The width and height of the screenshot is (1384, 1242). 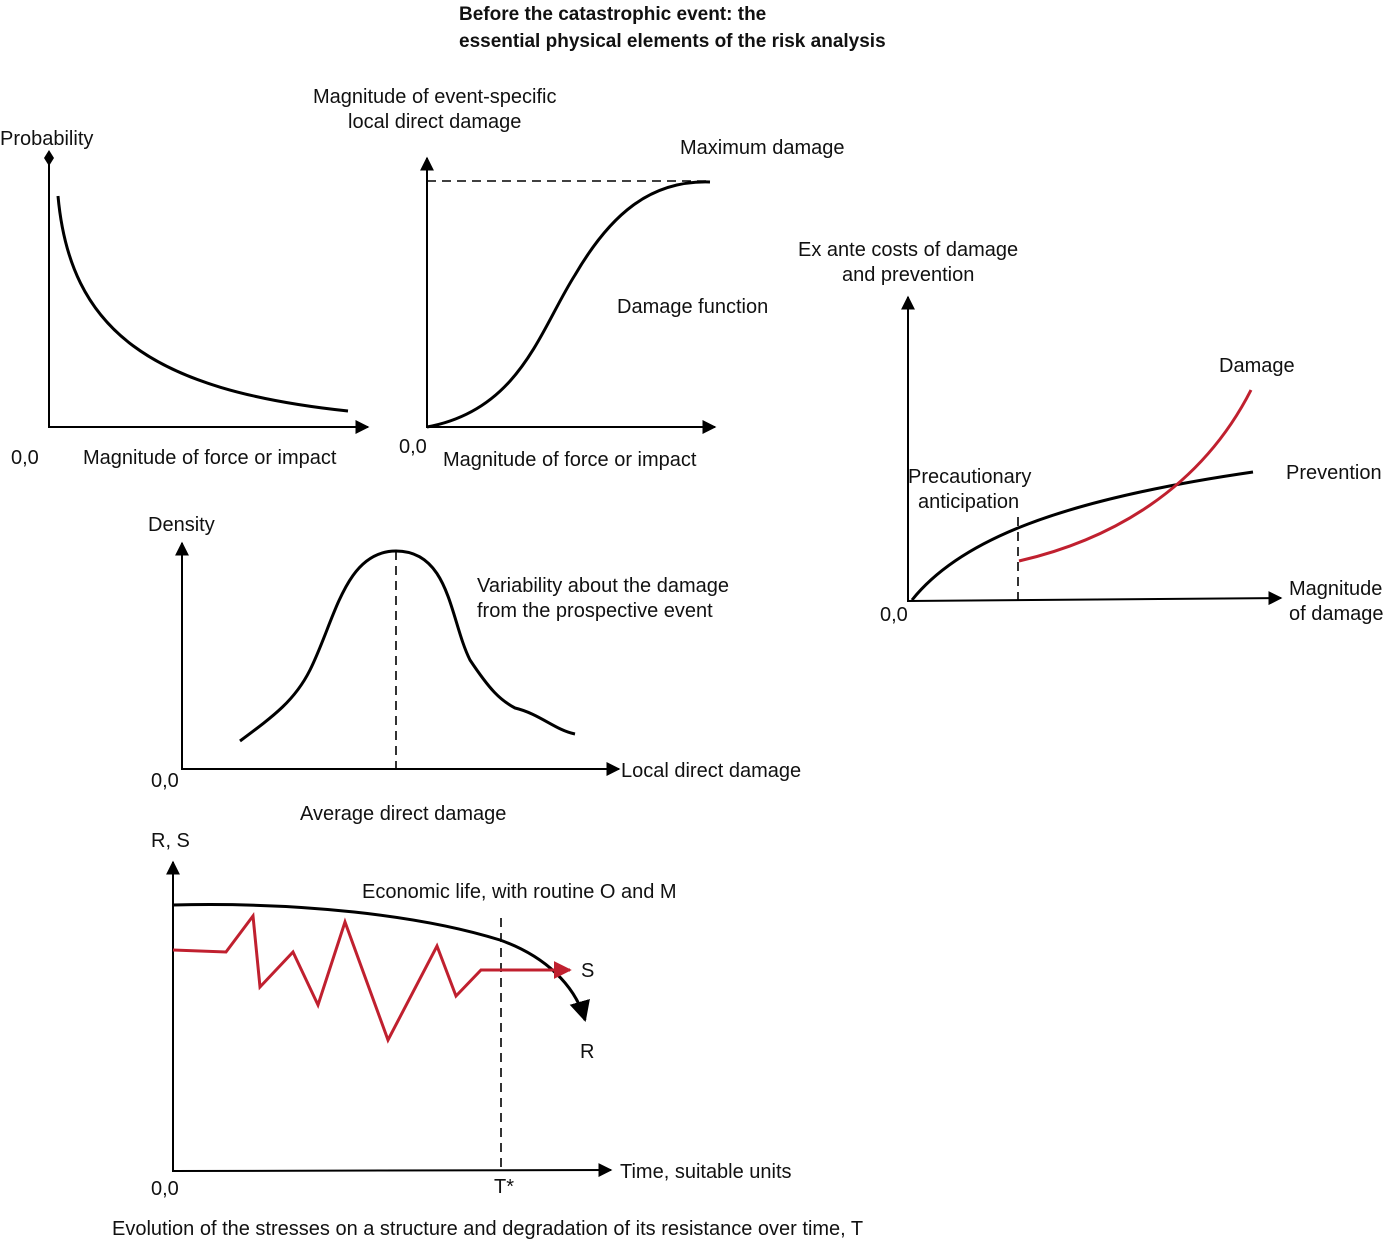 What do you see at coordinates (210, 458) in the screenshot?
I see `probability-x-label: Magnitude of force or impact` at bounding box center [210, 458].